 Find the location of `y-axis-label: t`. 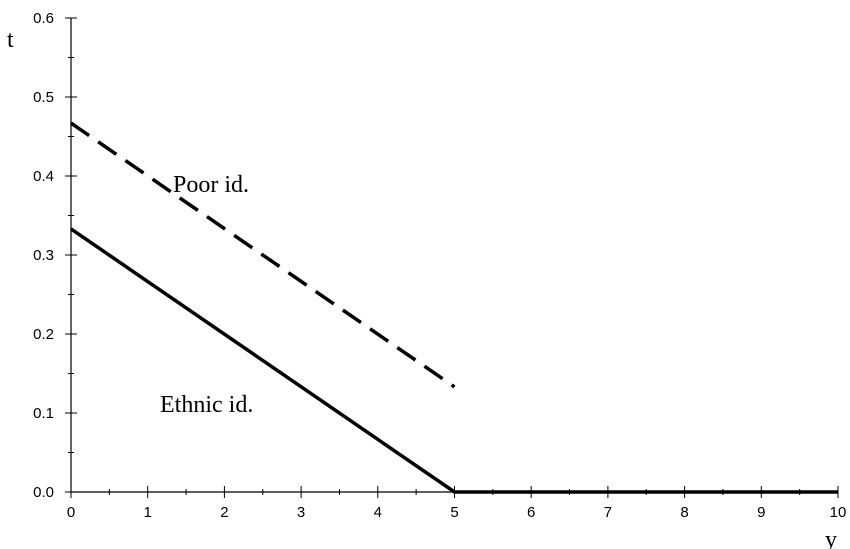

y-axis-label: t is located at coordinates (10, 40).